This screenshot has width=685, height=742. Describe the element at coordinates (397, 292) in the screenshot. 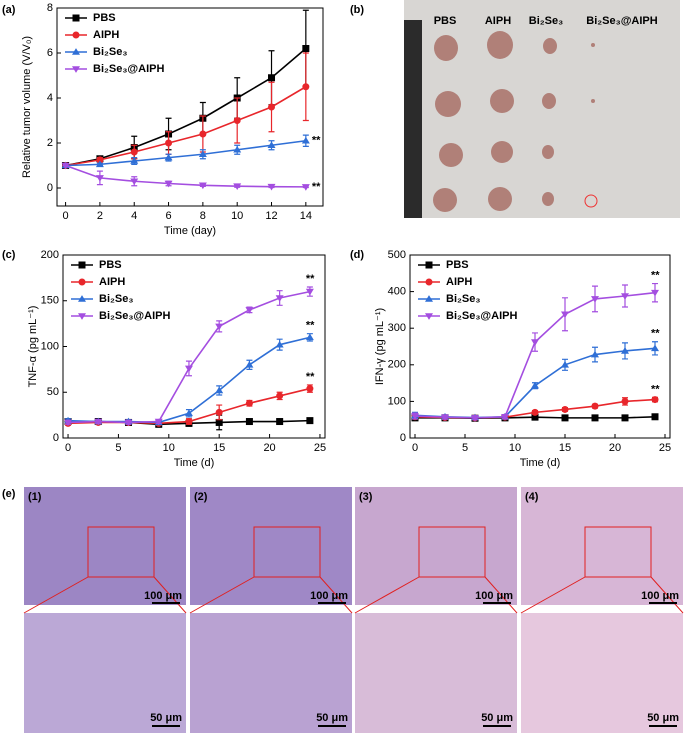

I see `y-tick-label: 400` at that location.